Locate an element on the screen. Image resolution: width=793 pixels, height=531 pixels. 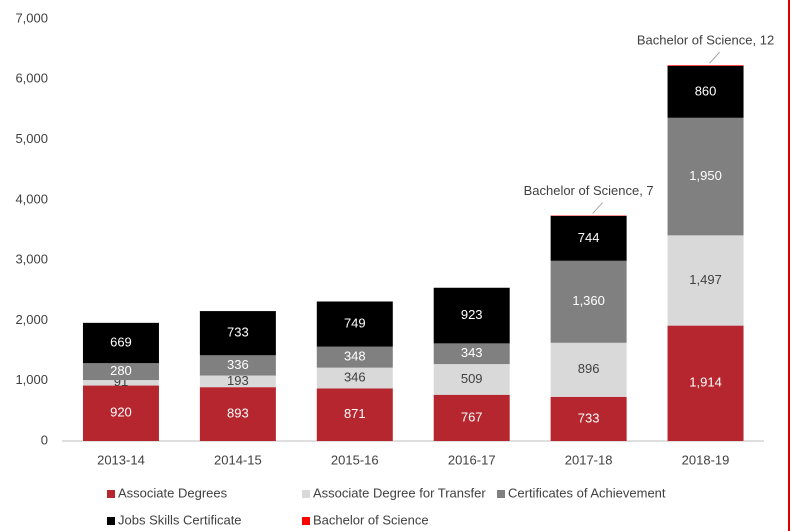
data-label: 1,914 is located at coordinates (705, 382).